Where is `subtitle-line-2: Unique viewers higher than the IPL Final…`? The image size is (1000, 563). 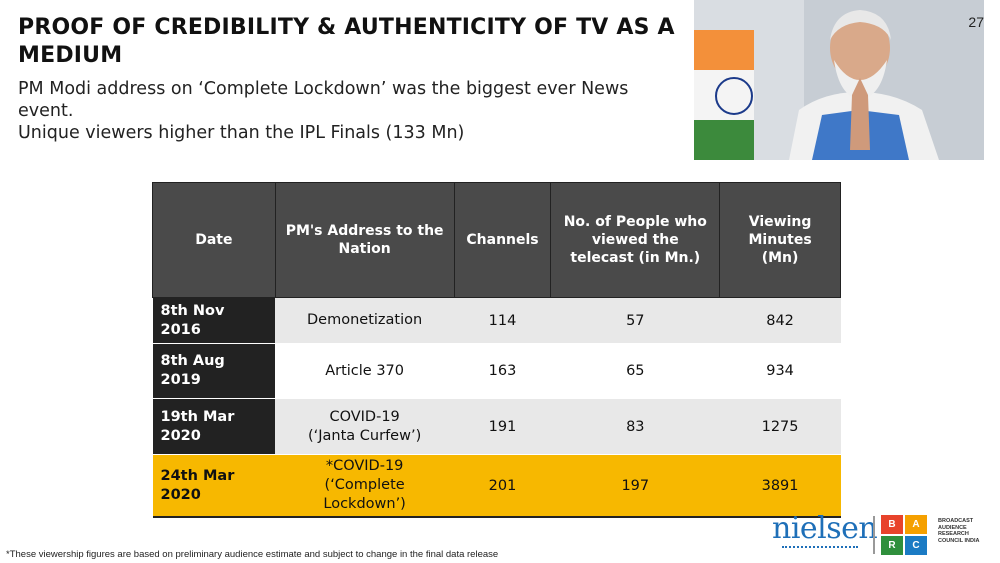 subtitle-line-2: Unique viewers higher than the IPL Final… is located at coordinates (241, 133).